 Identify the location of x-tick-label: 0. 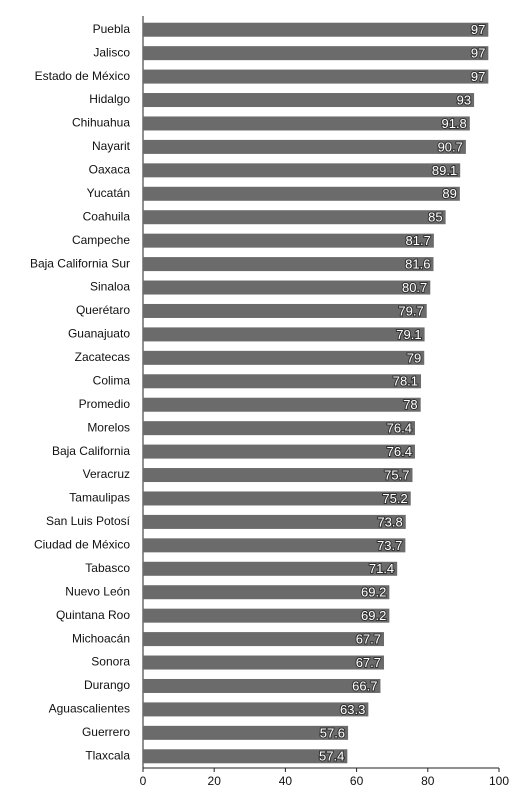
(143, 781).